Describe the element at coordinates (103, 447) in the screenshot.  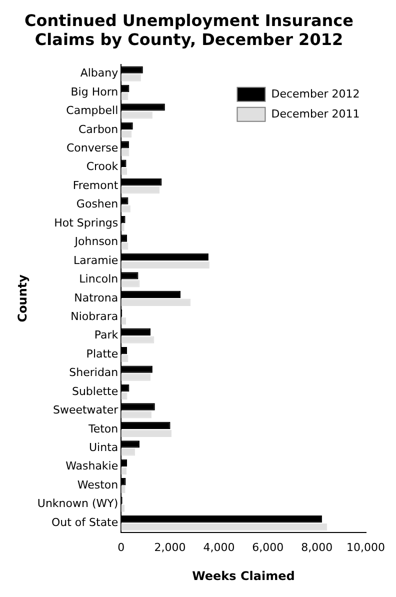
I see `y-tick-label: Uinta` at that location.